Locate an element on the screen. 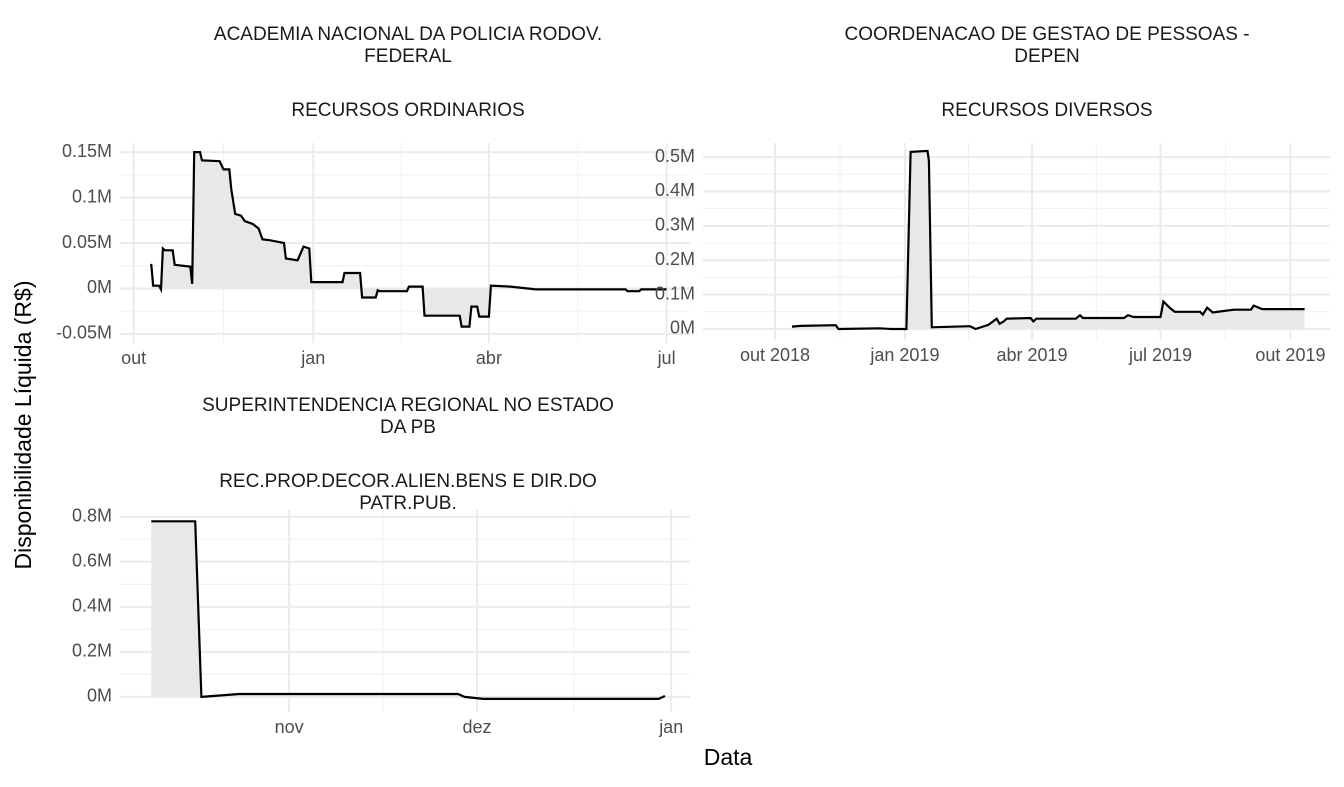 The height and width of the screenshot is (787, 1344). x-tick-label: dez is located at coordinates (477, 727).